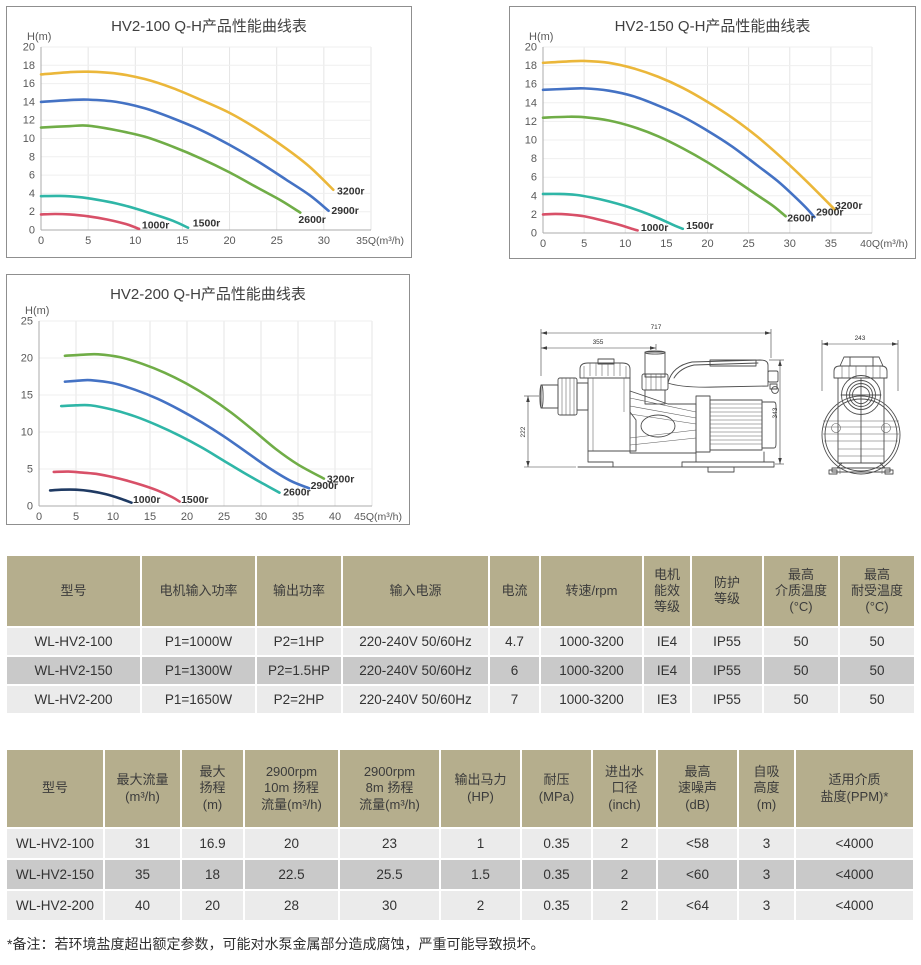 The image size is (921, 965). I want to click on table-cell: WL-HV2-150, so click(73, 670).